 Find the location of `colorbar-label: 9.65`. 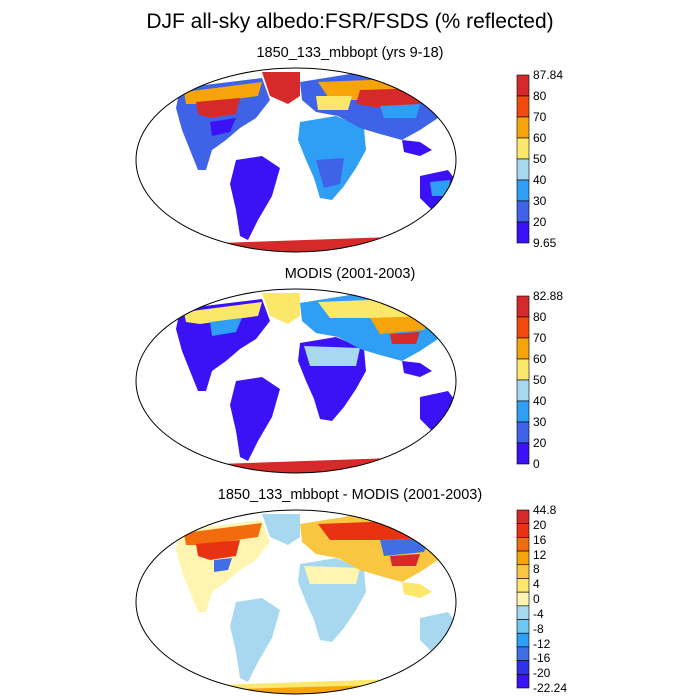

colorbar-label: 9.65 is located at coordinates (545, 243).